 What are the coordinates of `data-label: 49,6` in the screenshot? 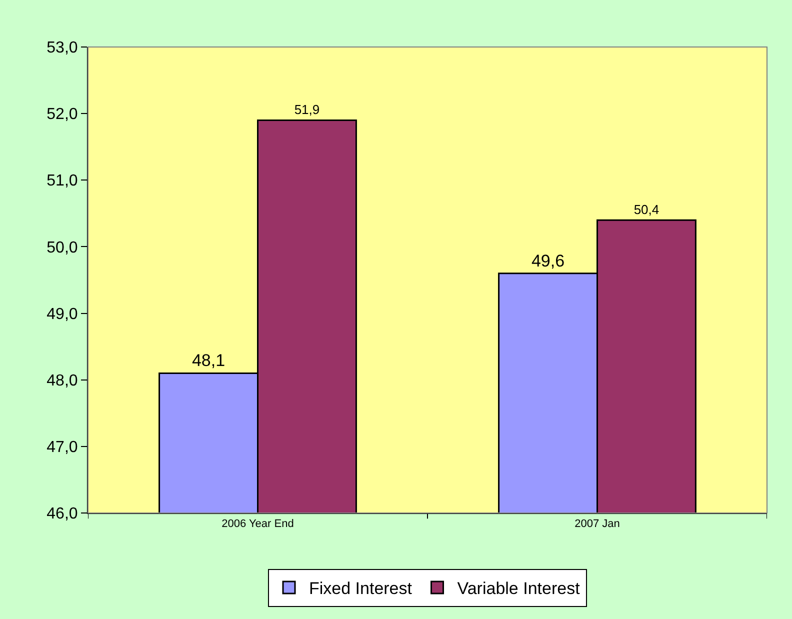 It's located at (548, 260).